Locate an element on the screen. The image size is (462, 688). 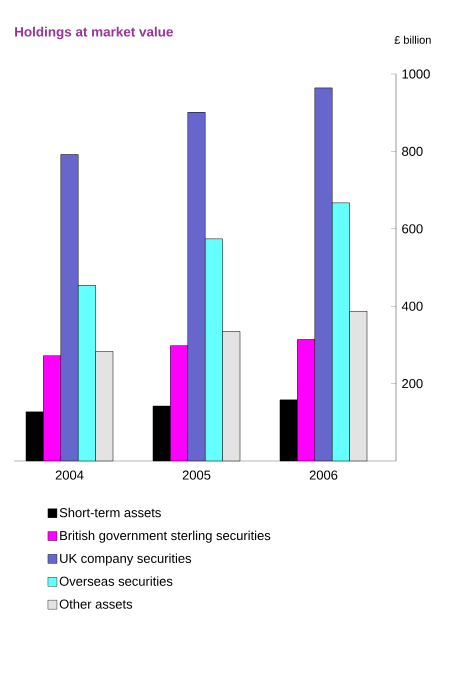
y-tick-label: 400 is located at coordinates (412, 306).